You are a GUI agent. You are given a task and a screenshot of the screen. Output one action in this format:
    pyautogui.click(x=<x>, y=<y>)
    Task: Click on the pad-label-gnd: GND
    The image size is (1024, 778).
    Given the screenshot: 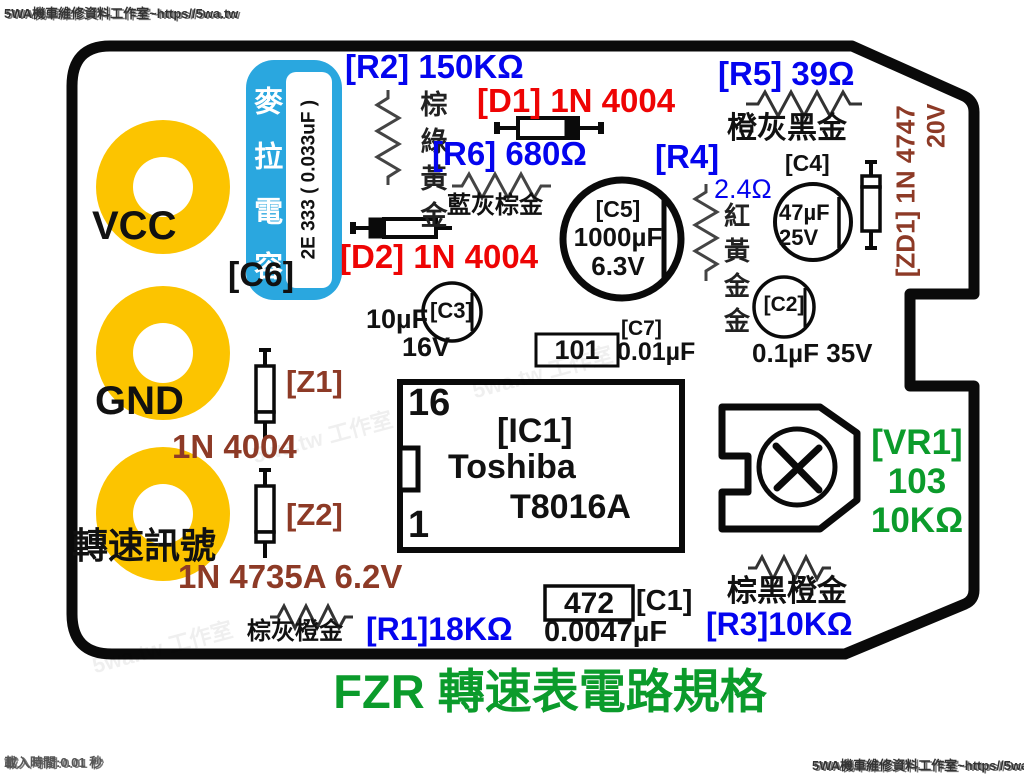 What is the action you would take?
    pyautogui.click(x=139, y=401)
    